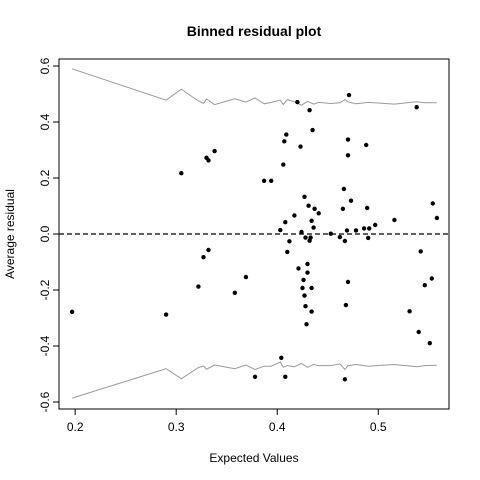  I want to click on lower-band-line, so click(254, 380).